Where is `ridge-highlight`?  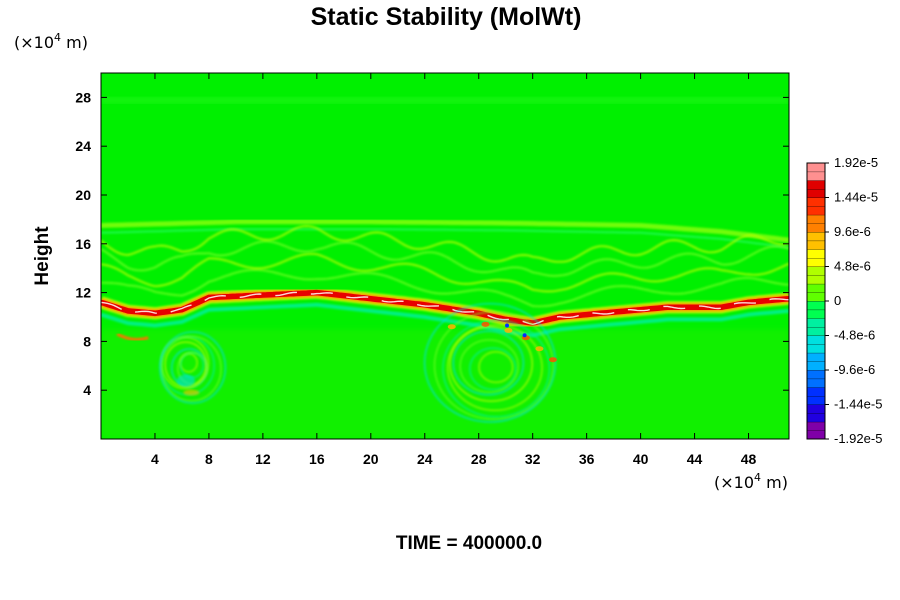
ridge-highlight is located at coordinates (445, 308).